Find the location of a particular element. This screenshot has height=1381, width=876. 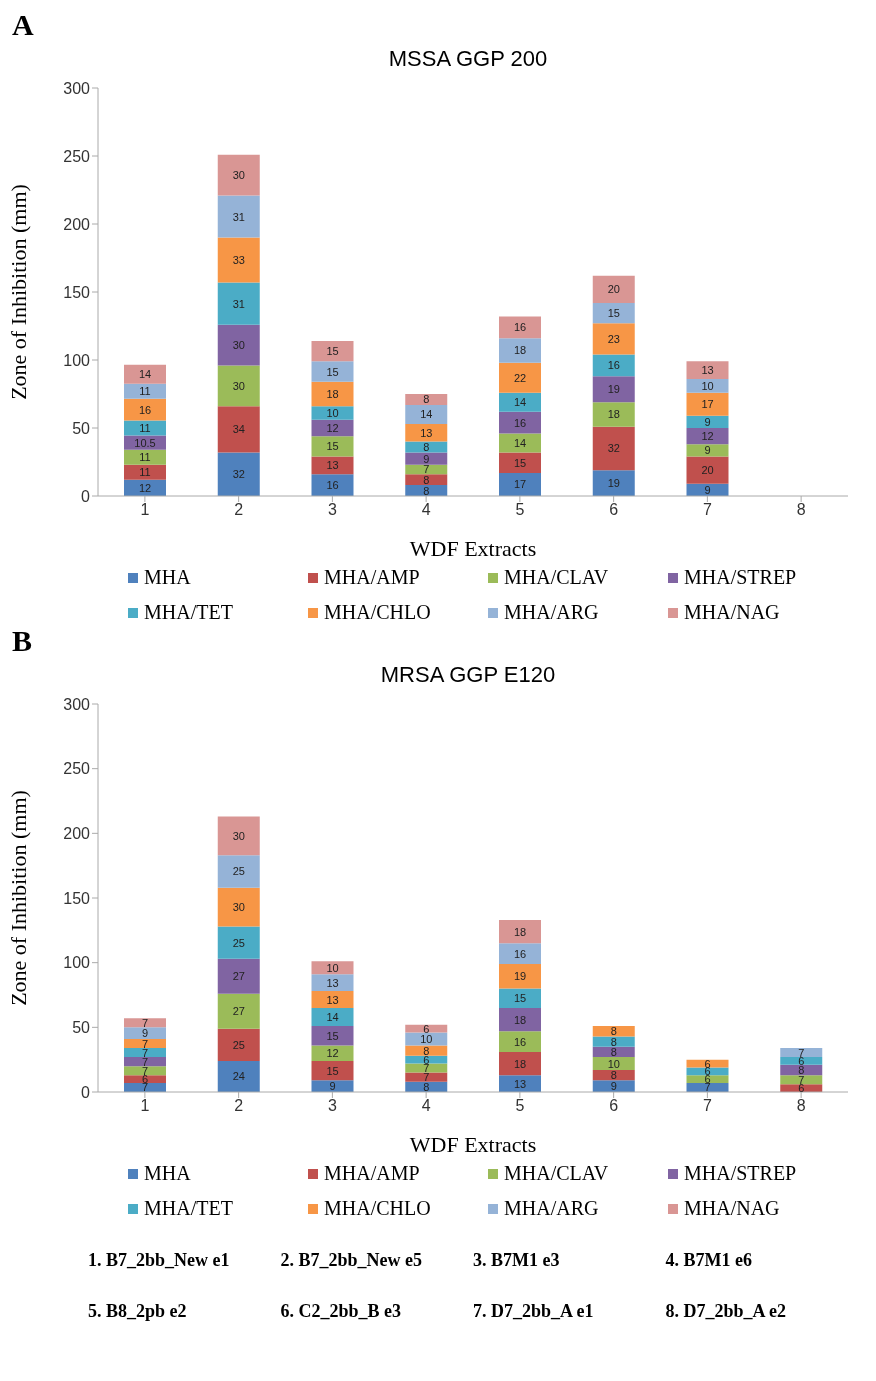

legend-label: MHA is located at coordinates (167, 1173).